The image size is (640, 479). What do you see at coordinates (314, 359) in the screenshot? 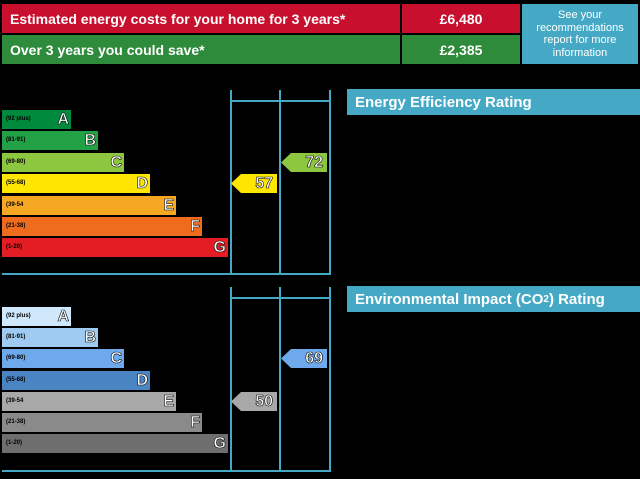
I see `potential-rating-value: 69` at bounding box center [314, 359].